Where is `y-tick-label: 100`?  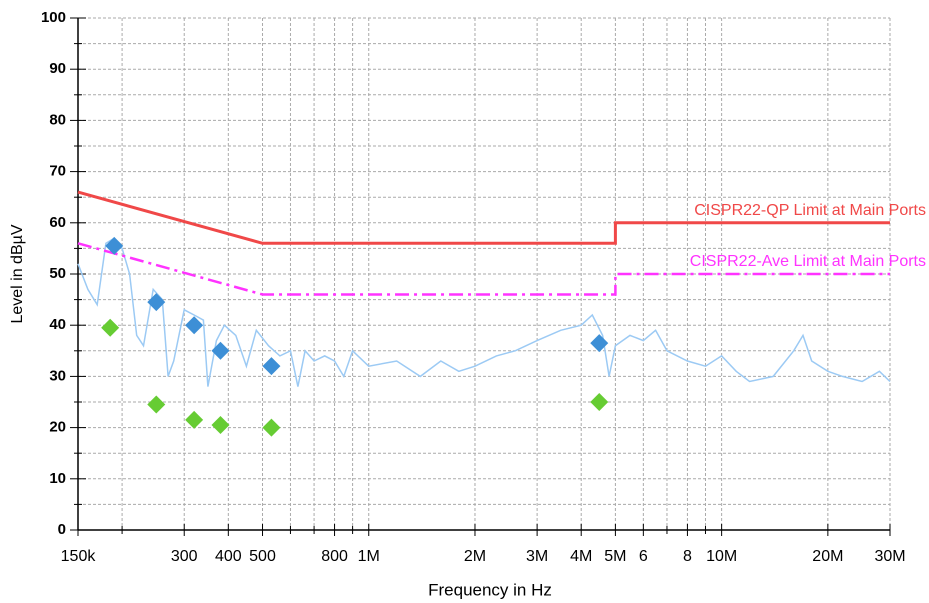
y-tick-label: 100 is located at coordinates (53, 17).